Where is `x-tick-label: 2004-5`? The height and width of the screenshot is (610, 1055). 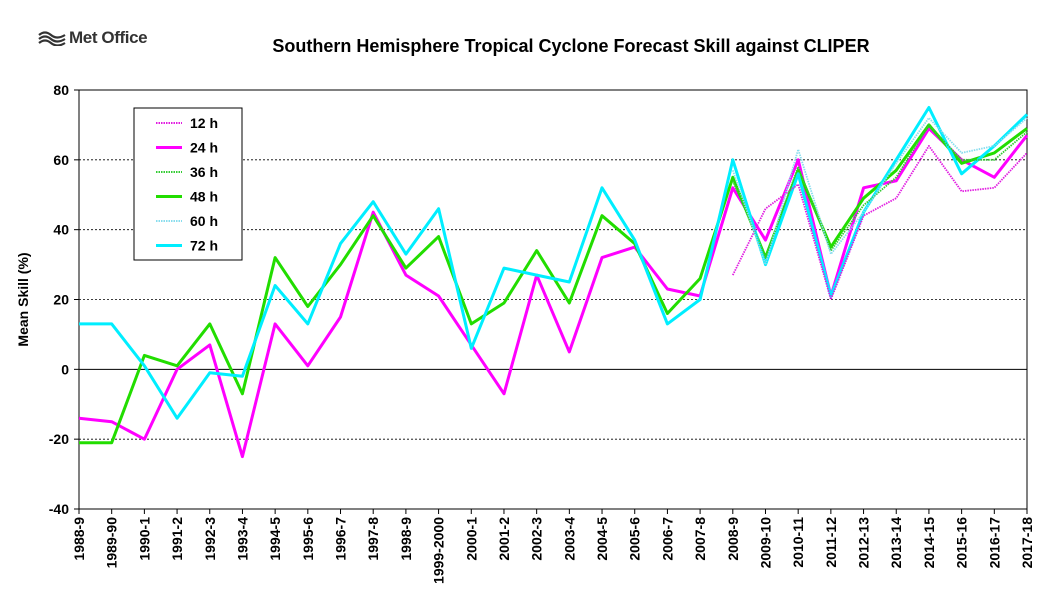 x-tick-label: 2004-5 is located at coordinates (602, 539).